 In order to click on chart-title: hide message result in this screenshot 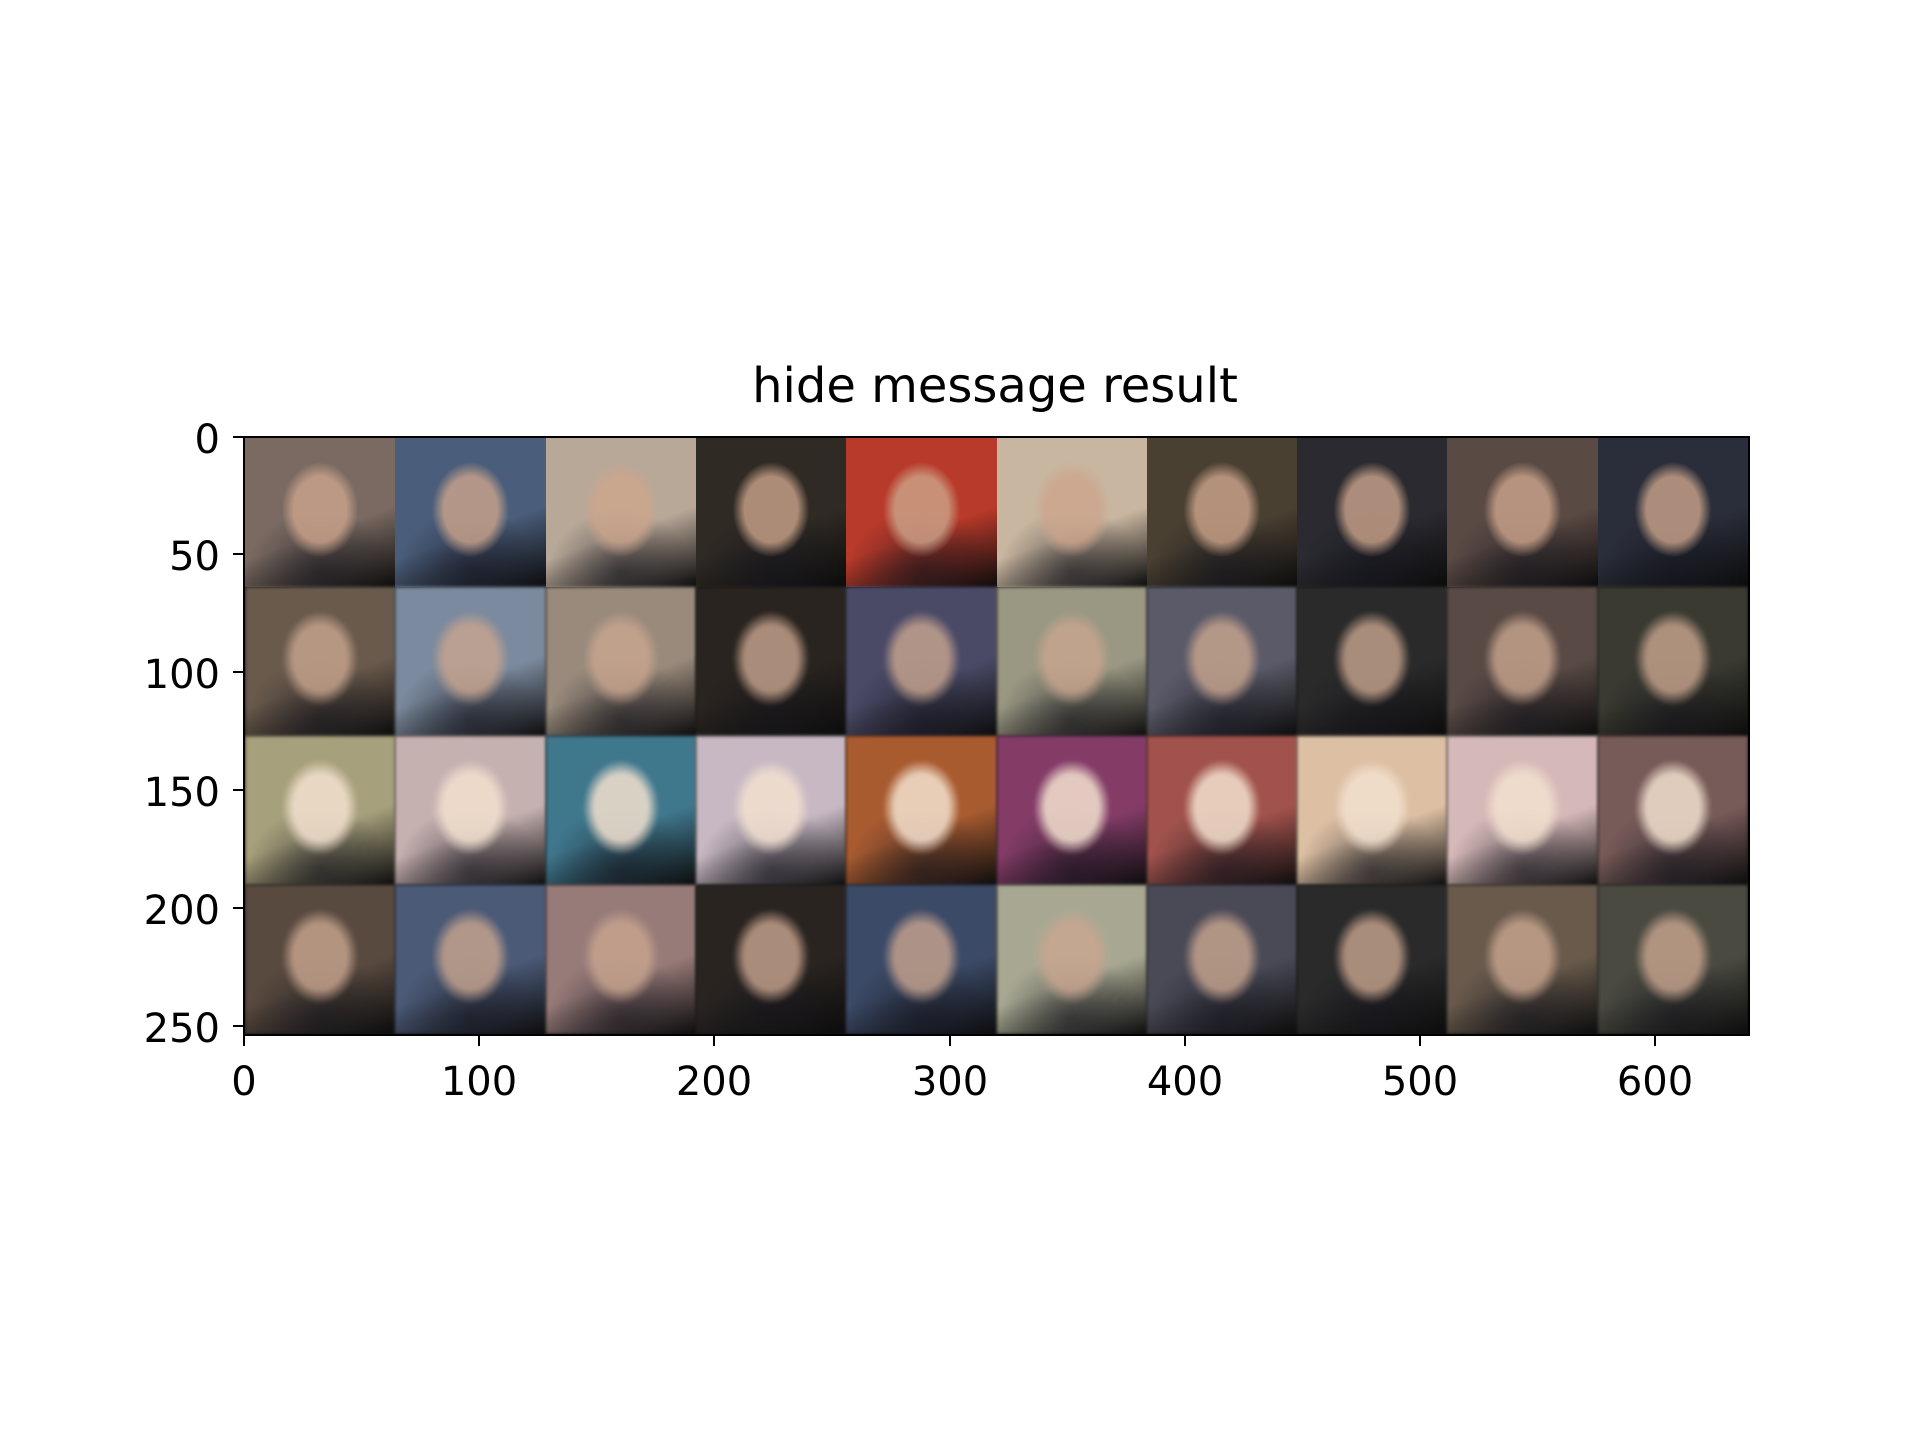, I will do `click(995, 386)`.